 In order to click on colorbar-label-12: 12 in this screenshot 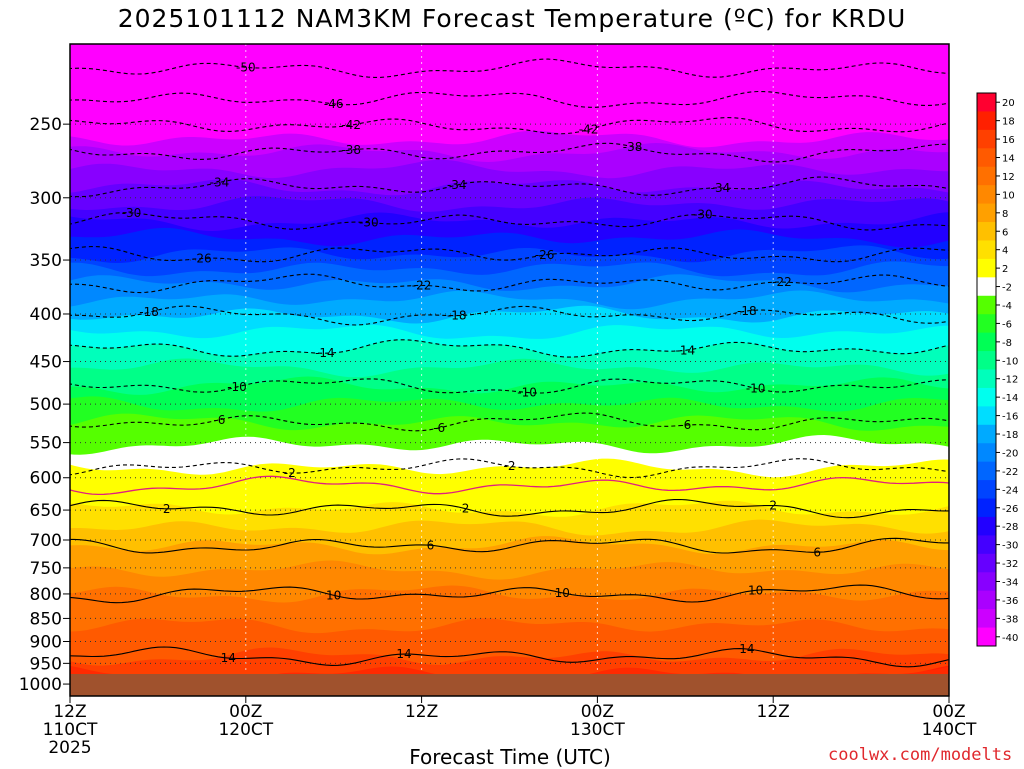, I will do `click(1008, 177)`.